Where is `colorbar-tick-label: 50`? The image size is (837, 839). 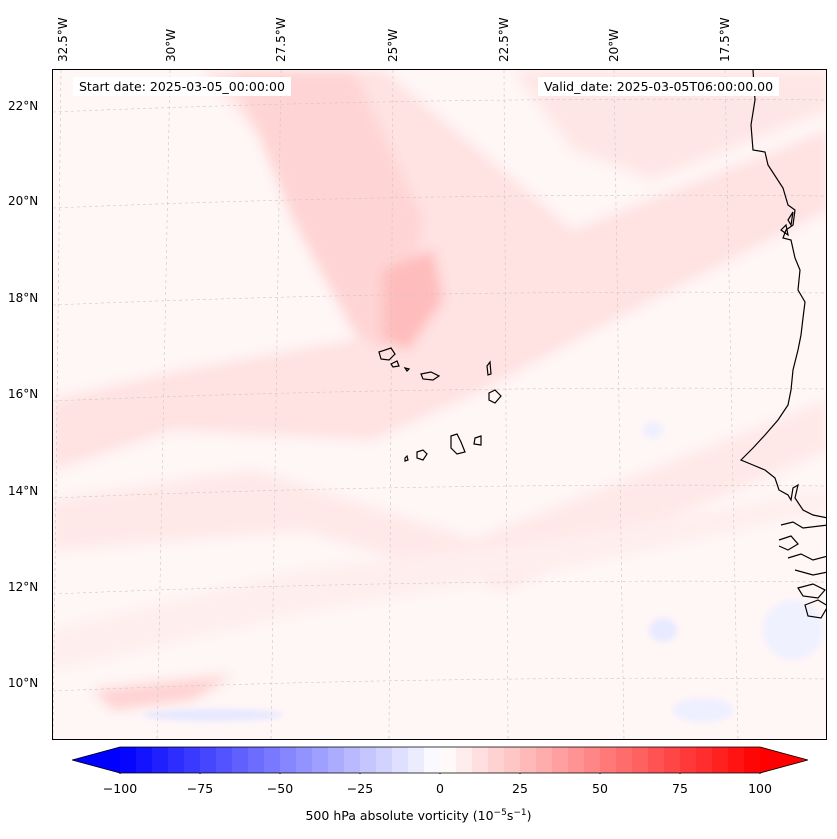
colorbar-tick-label: 50 is located at coordinates (600, 788).